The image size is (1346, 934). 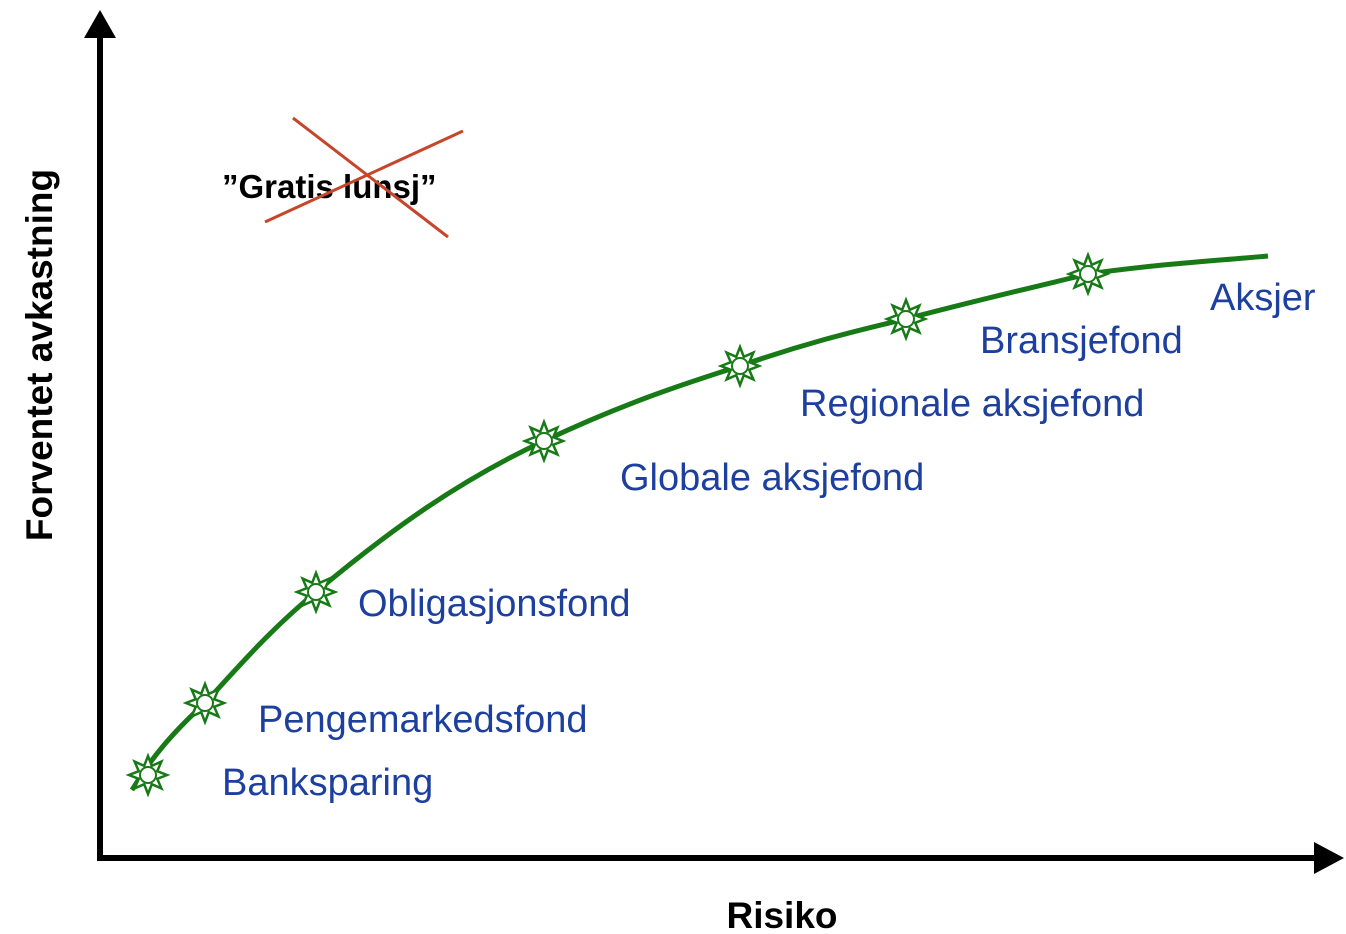 I want to click on node-label: Pengemarkedsfond, so click(x=423, y=720).